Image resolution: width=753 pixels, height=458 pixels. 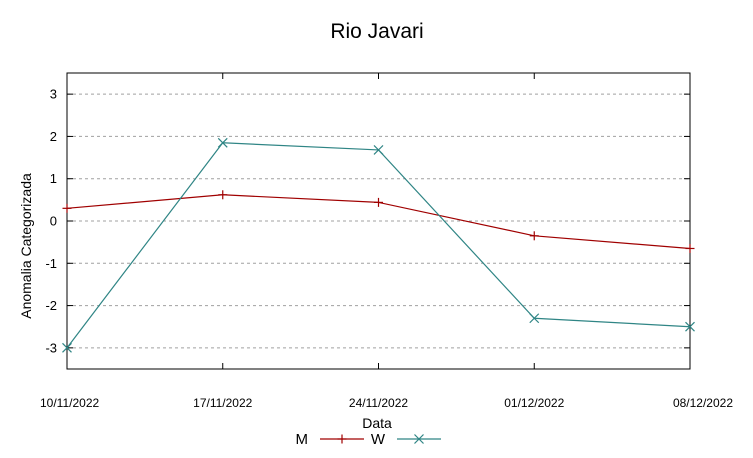 What do you see at coordinates (222, 403) in the screenshot?
I see `x-tick-label: 17/11/2022` at bounding box center [222, 403].